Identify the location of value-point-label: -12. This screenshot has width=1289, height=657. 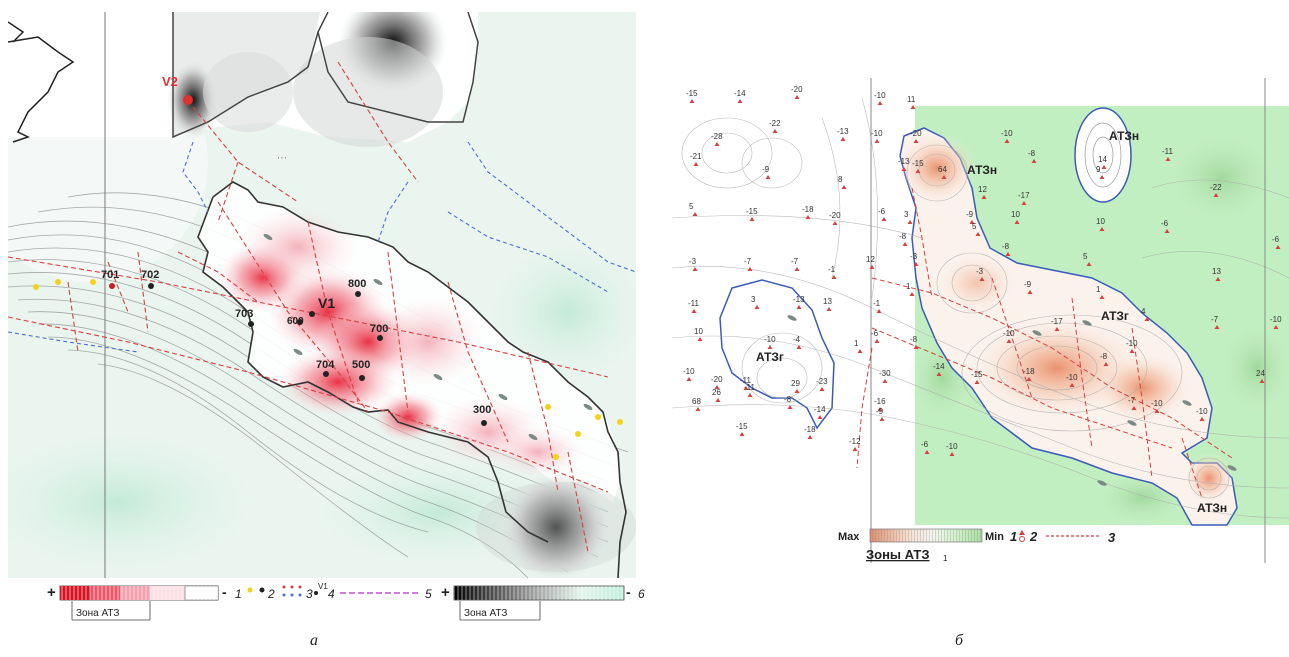
(855, 441).